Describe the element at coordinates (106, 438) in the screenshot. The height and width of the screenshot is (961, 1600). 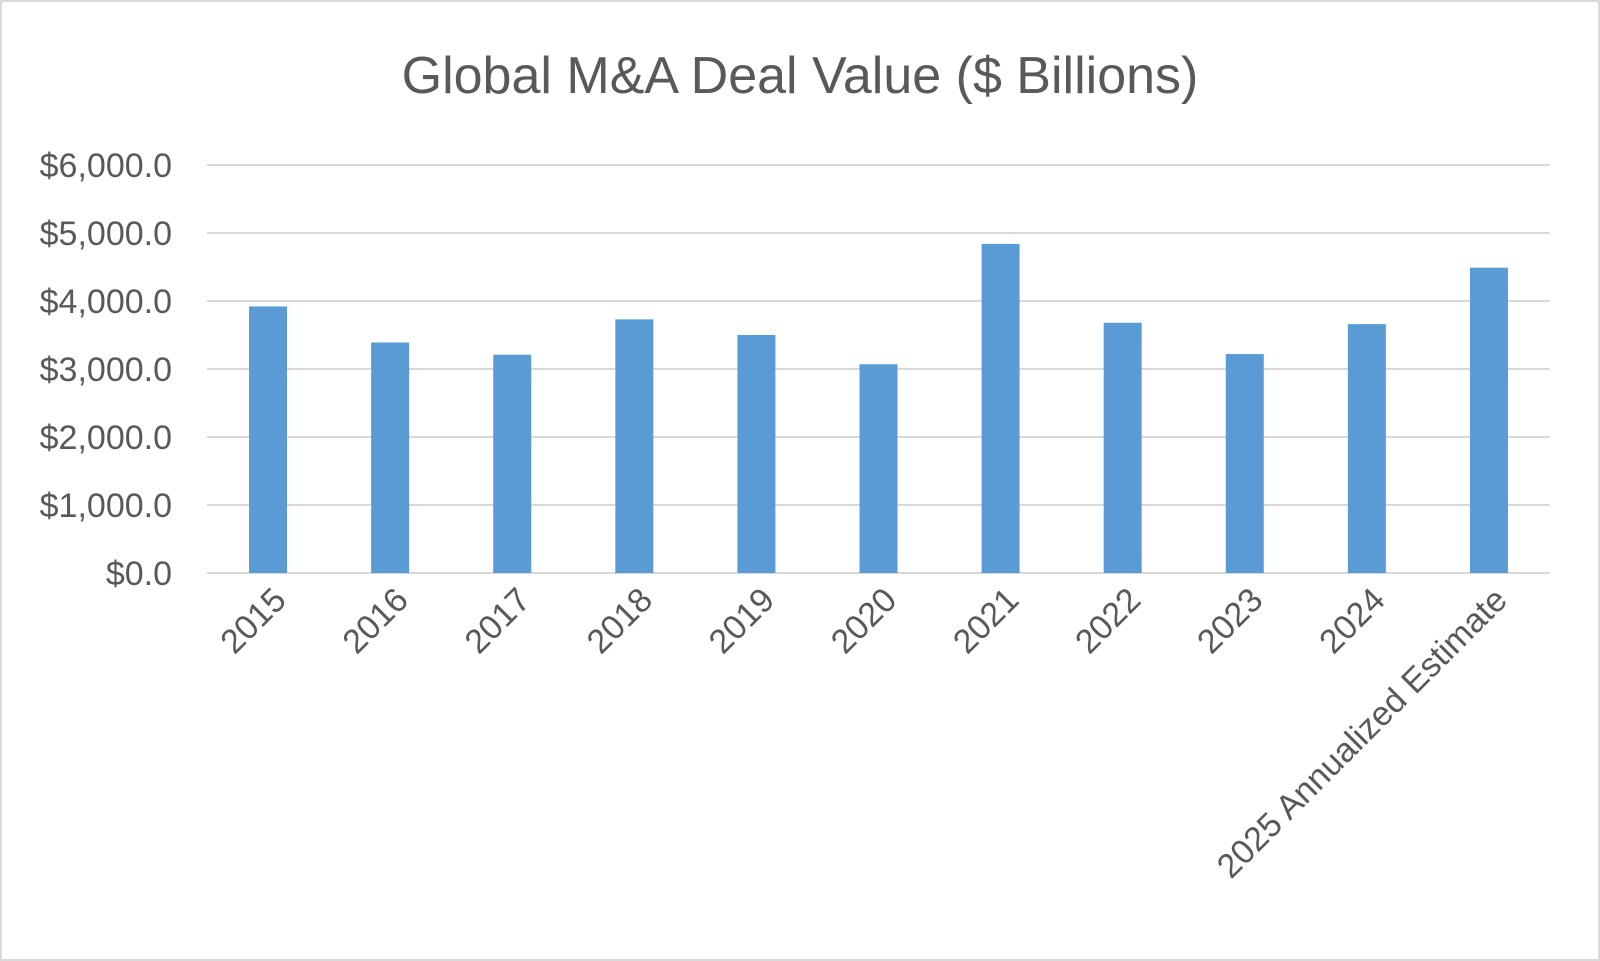
I see `y-tick-label: $2,000.0` at that location.